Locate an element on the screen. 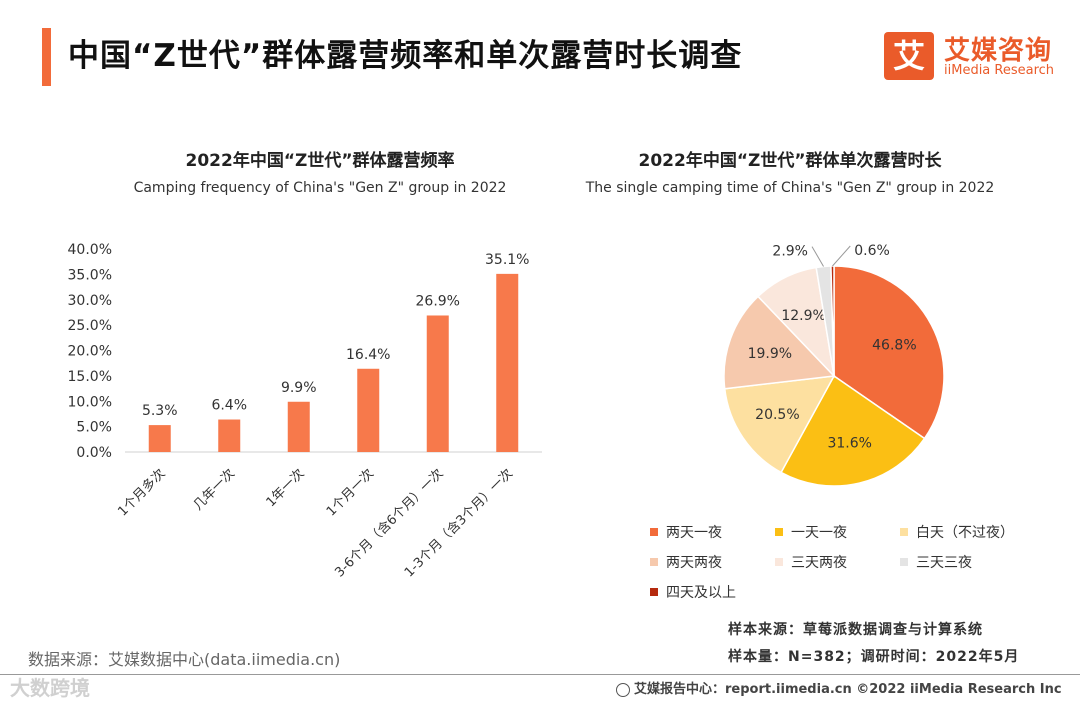  slice-value-label: 19.9% is located at coordinates (770, 354).